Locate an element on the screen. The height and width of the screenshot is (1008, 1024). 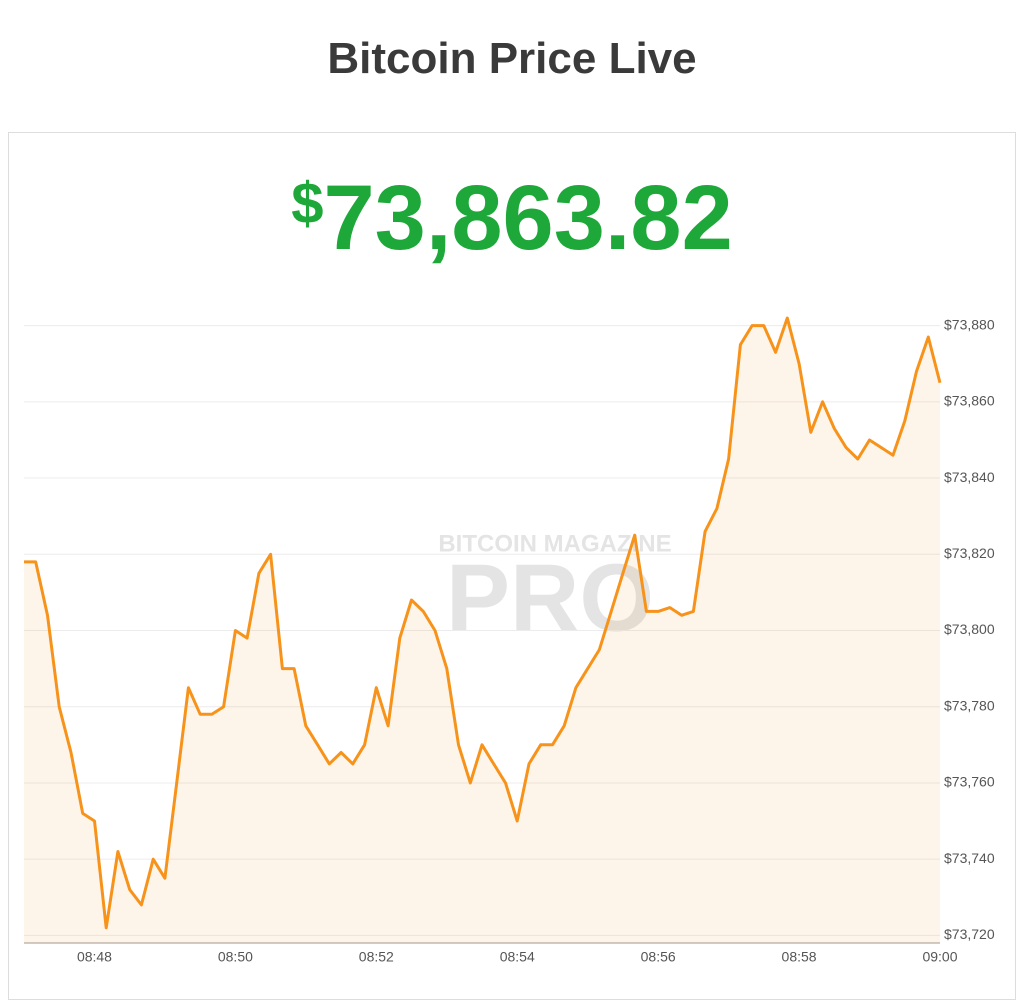
y-tick-label: $73,840 is located at coordinates (969, 477).